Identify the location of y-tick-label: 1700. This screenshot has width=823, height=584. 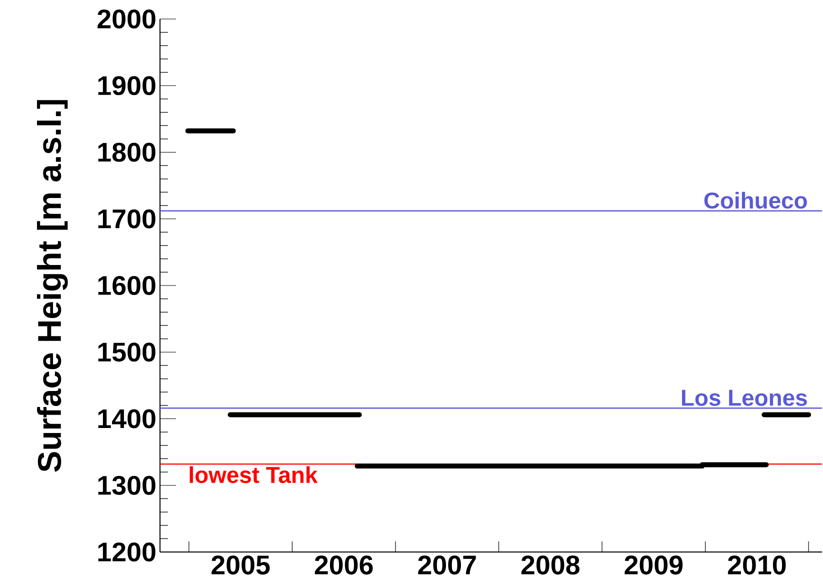
(127, 218).